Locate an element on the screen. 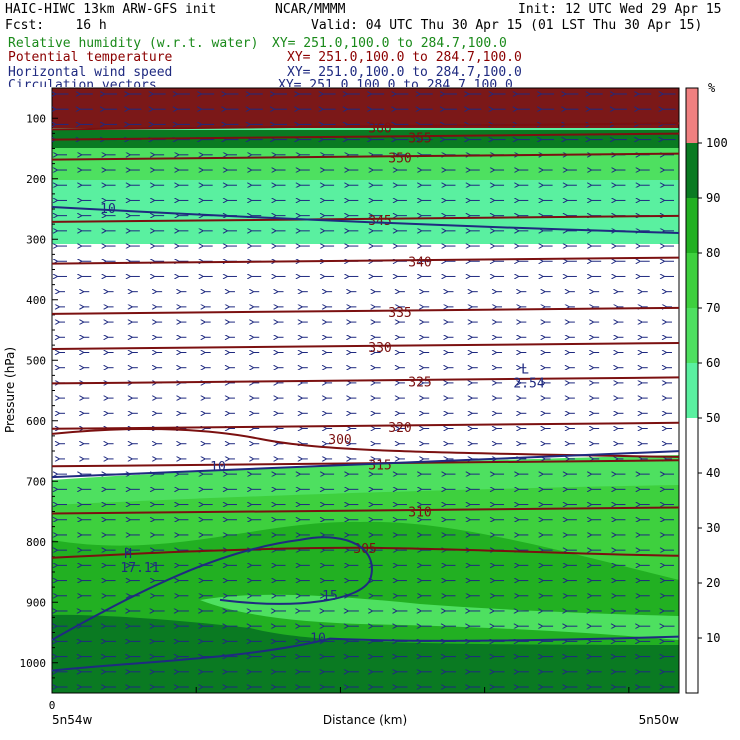 Image resolution: width=740 pixels, height=740 pixels. theta-contour-label: 340 is located at coordinates (419, 263).